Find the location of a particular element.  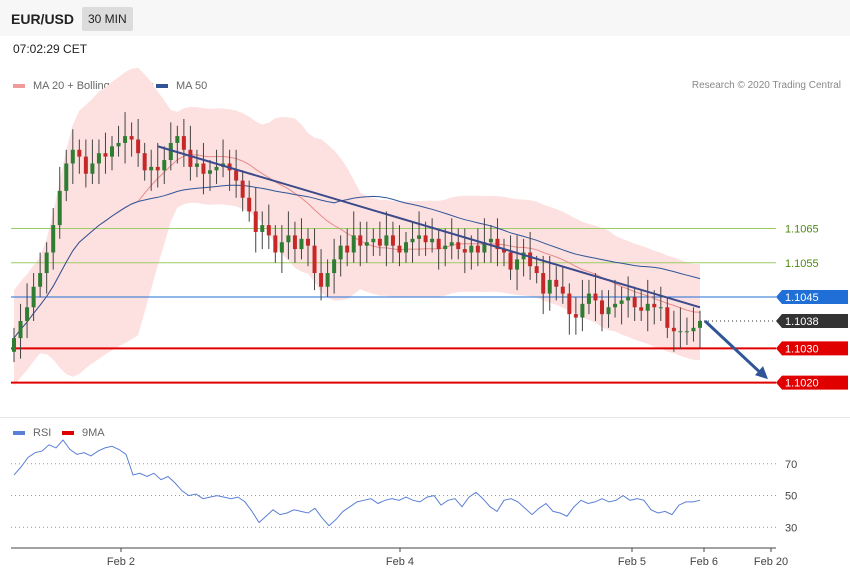

level-tag-1.1045 is located at coordinates (812, 297).